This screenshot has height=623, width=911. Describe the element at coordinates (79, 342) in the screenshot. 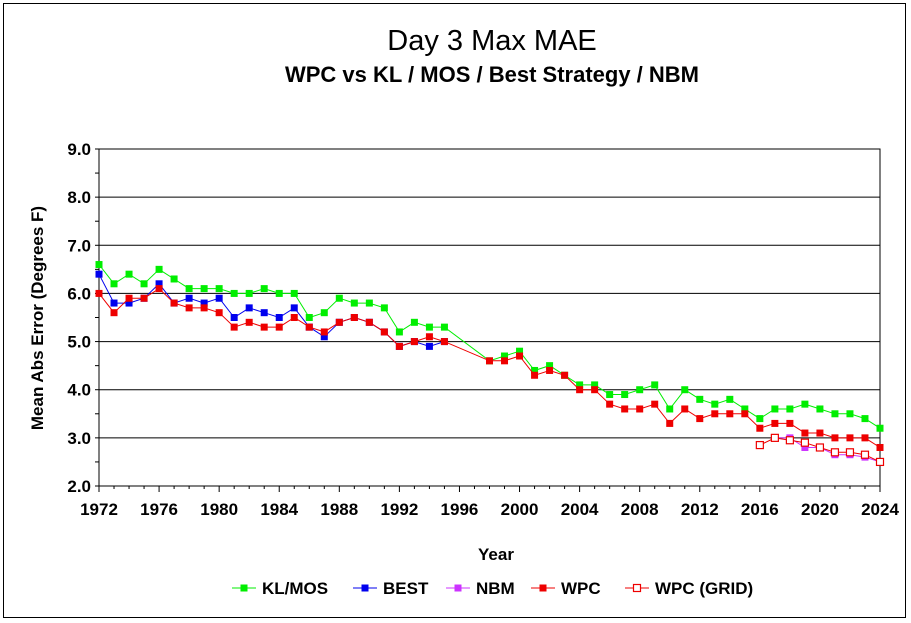

I see `y-tick-label: 5.0` at that location.